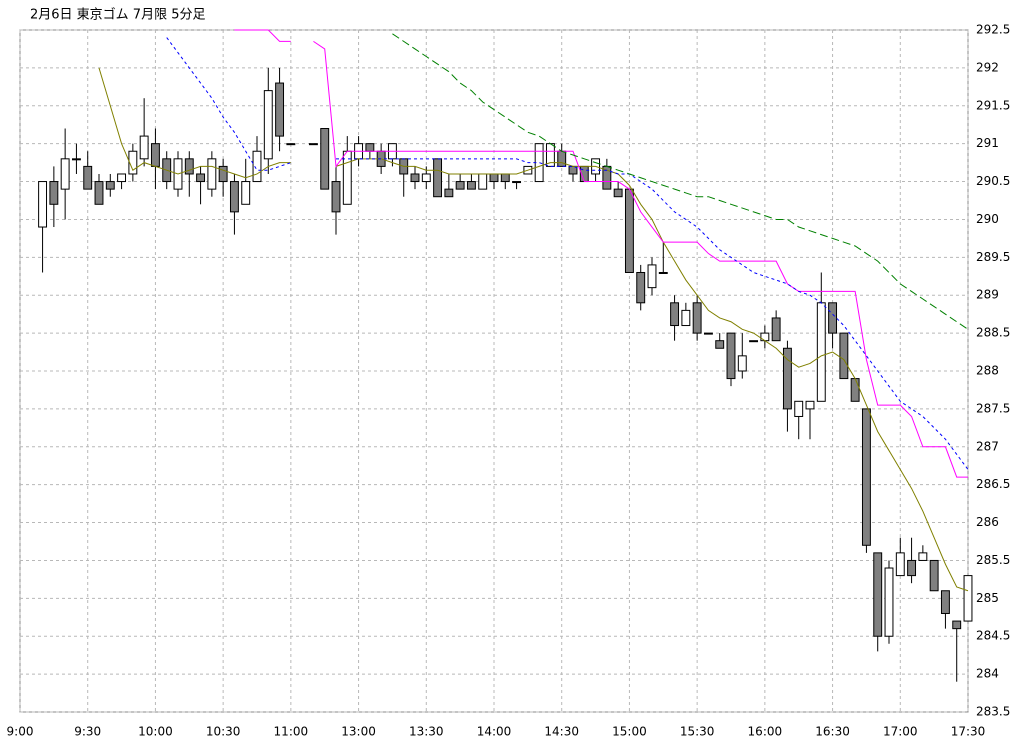  What do you see at coordinates (987, 295) in the screenshot?
I see `y-tick-label: 289` at bounding box center [987, 295].